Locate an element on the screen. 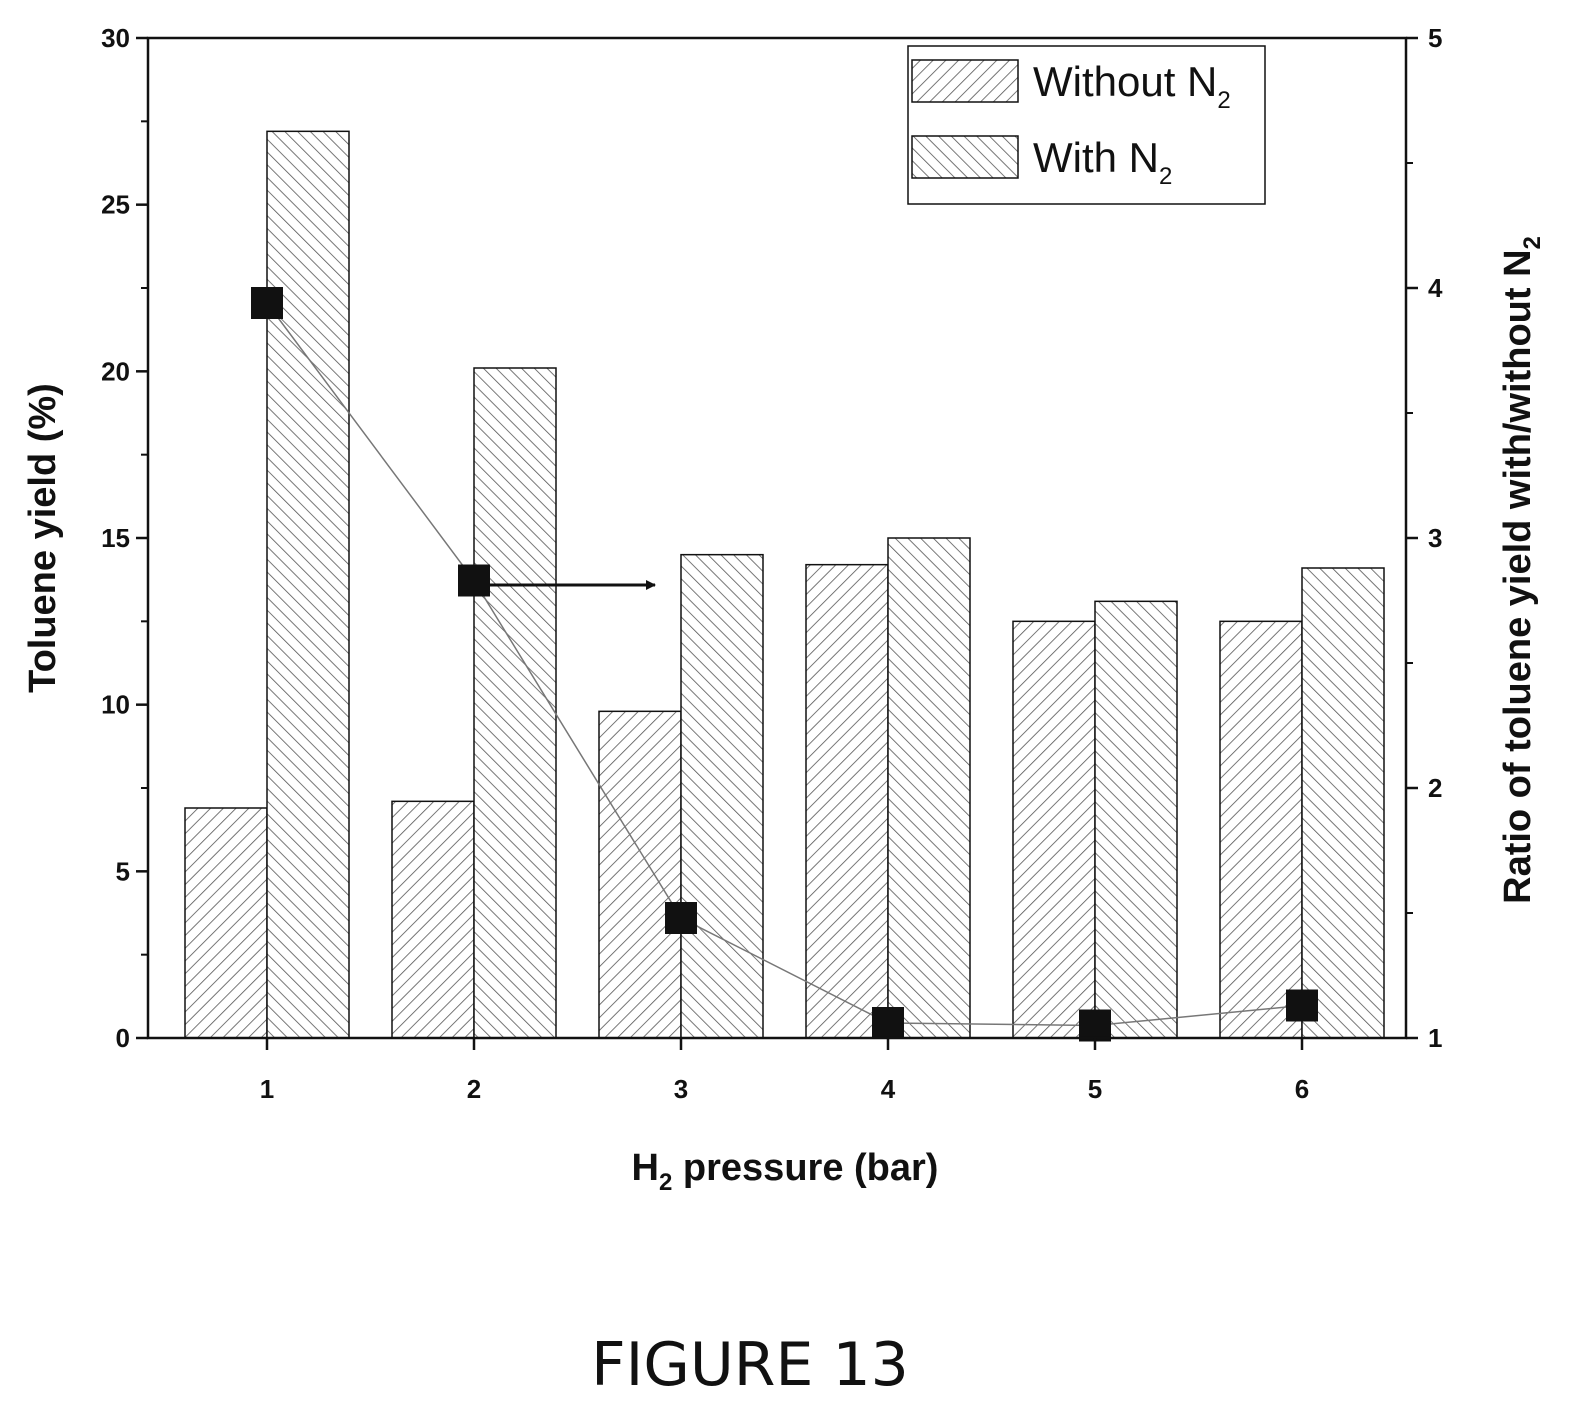 This screenshot has width=1572, height=1414. legend-label-with: With N2 is located at coordinates (1102, 162).